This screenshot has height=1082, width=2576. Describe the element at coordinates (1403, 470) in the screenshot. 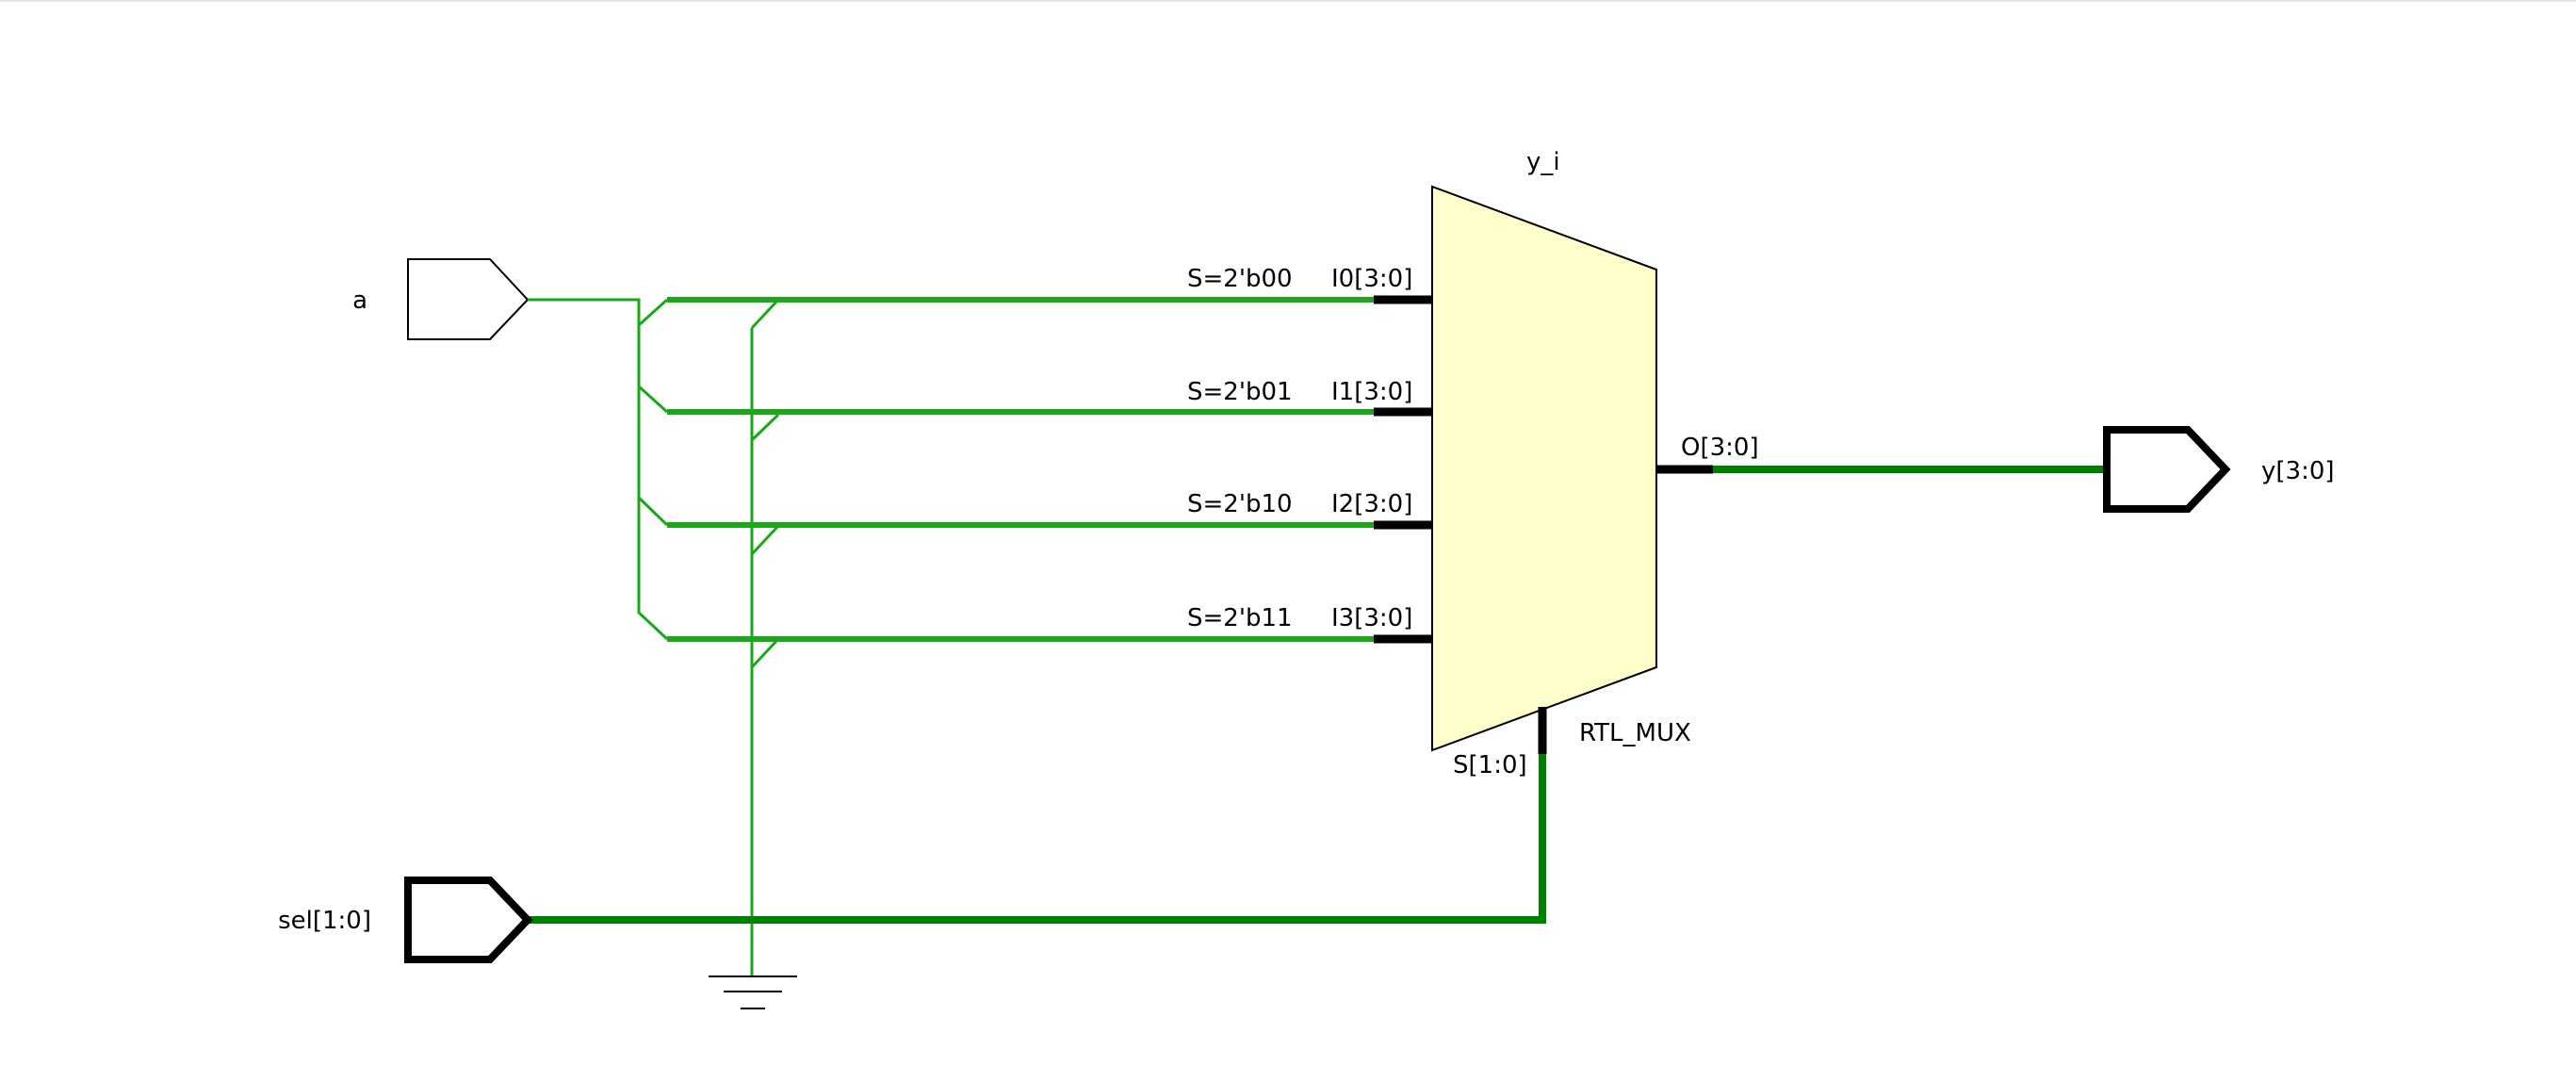

I see `mux-input-pins` at that location.